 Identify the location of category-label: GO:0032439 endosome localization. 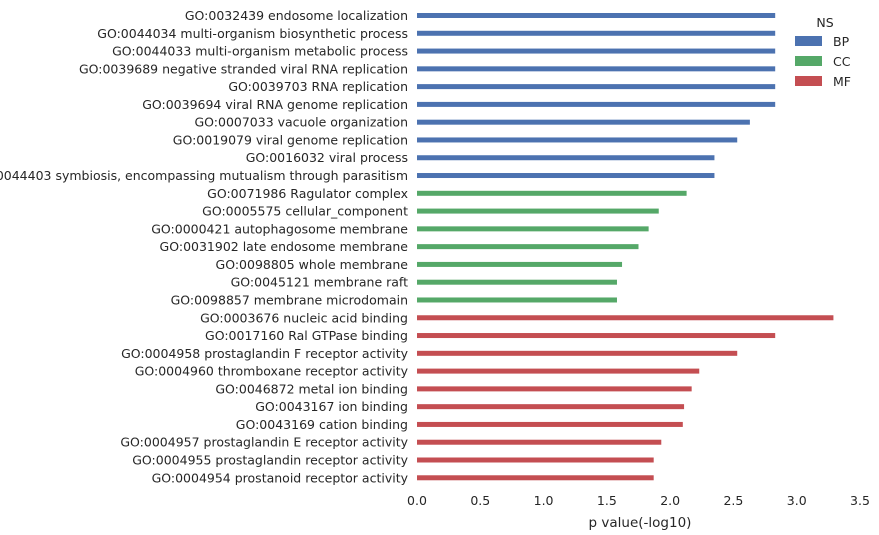
(296, 15).